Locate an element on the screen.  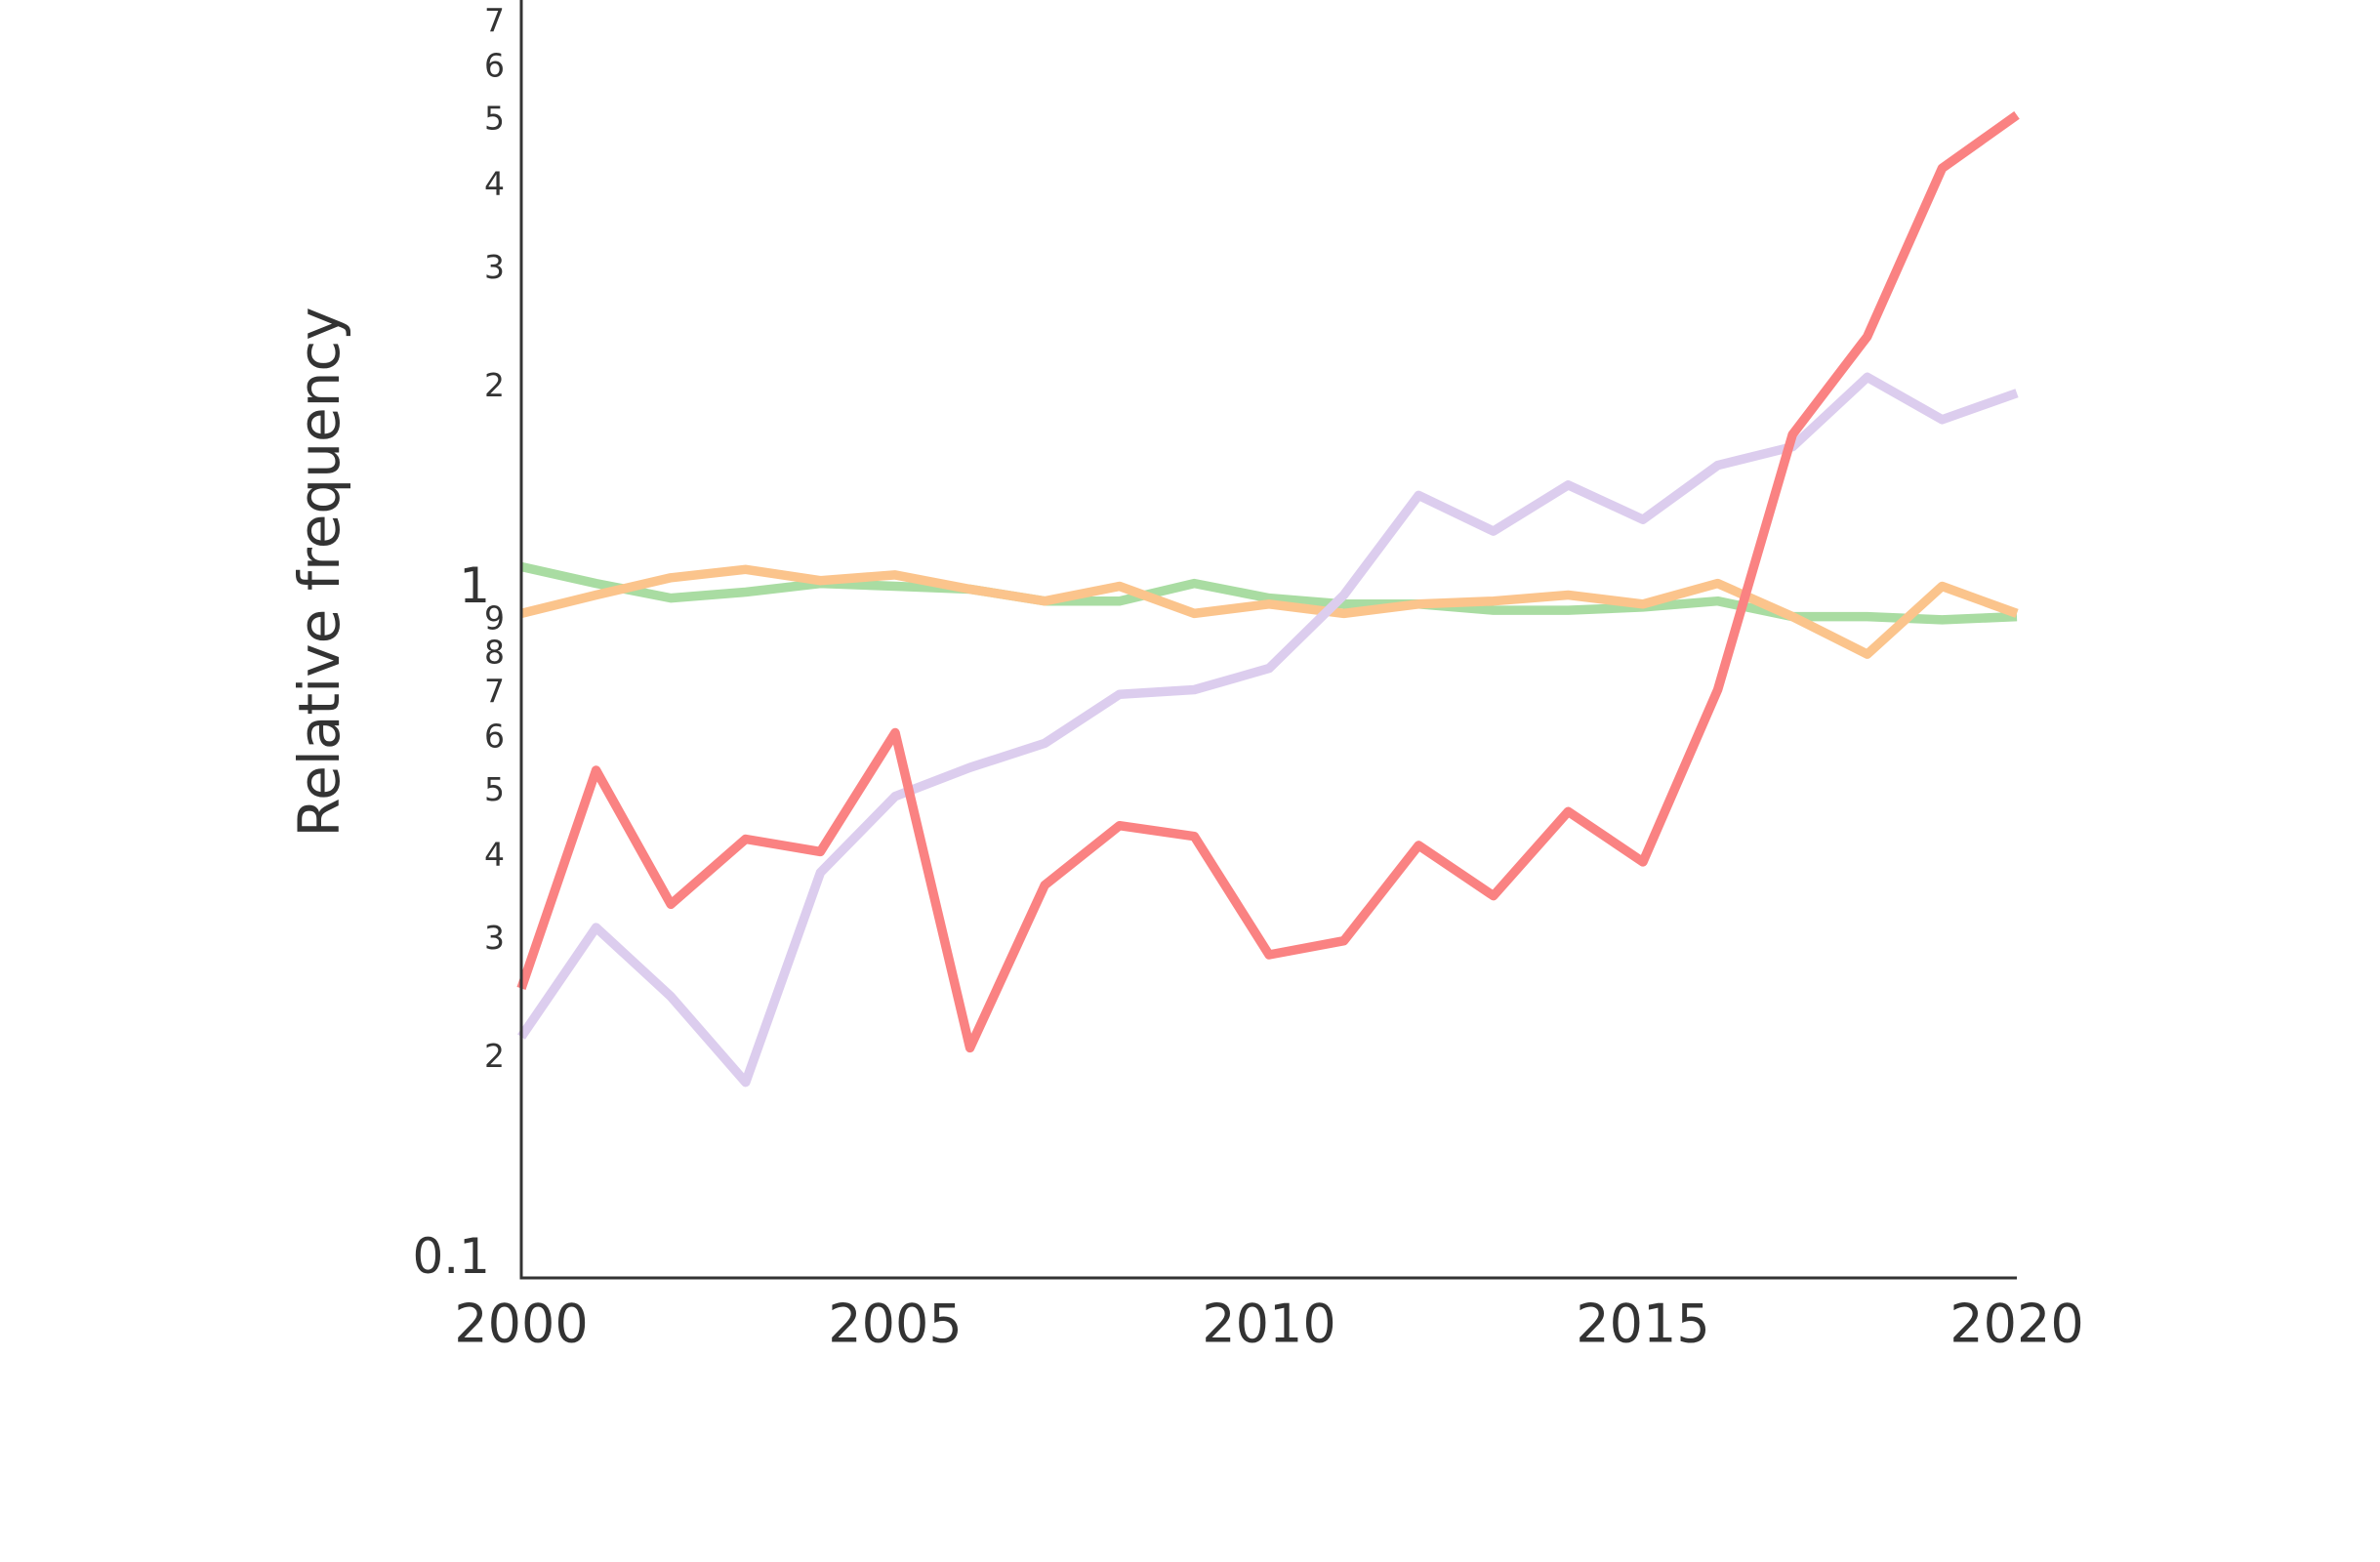
x-tick-label: 2005 is located at coordinates (895, 1324).